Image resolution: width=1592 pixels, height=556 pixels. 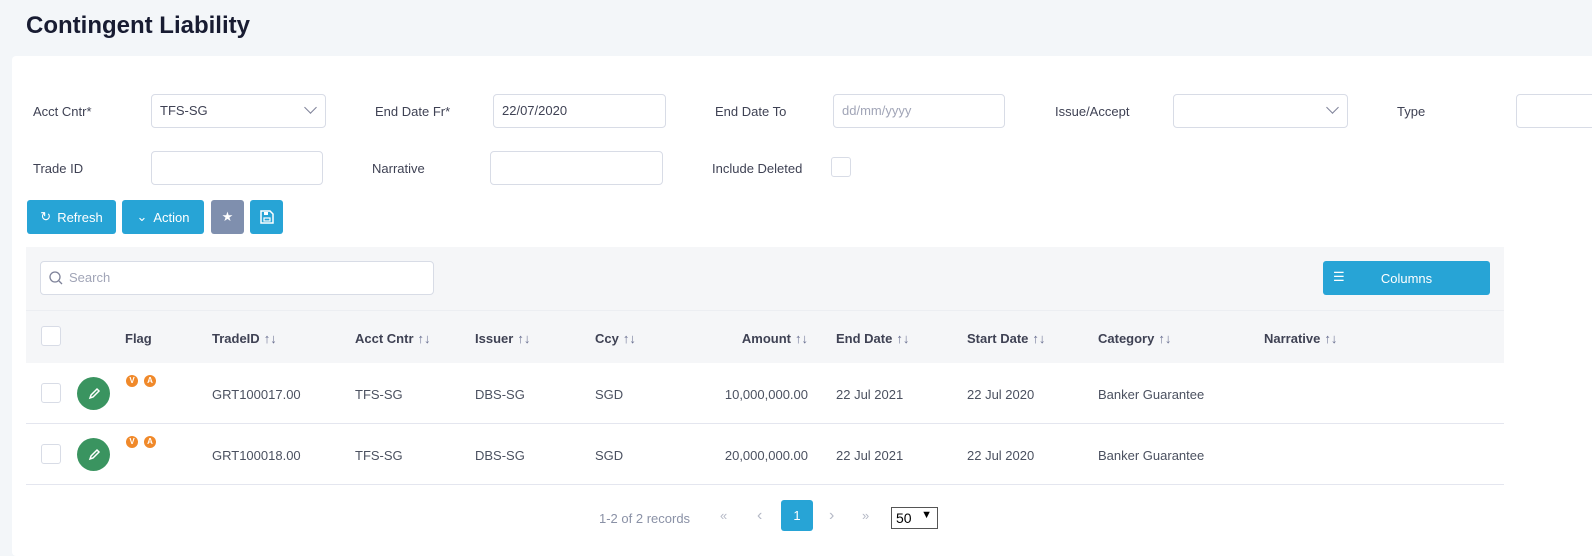 I want to click on favorite-button: ★, so click(x=227, y=217).